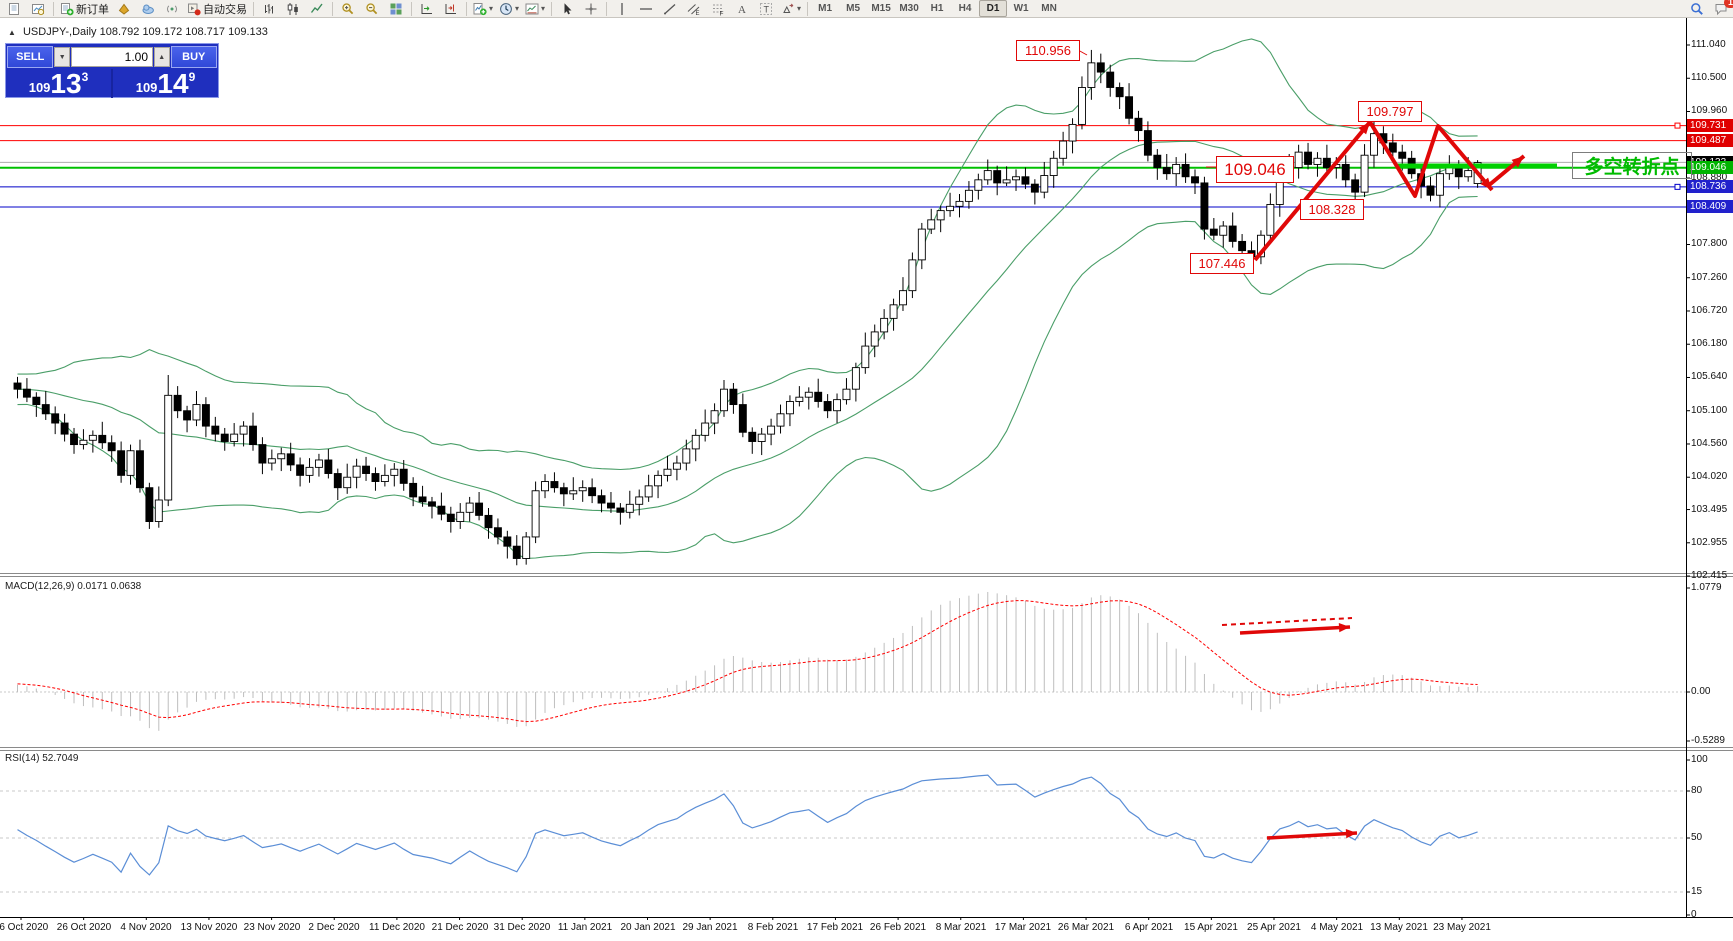 This screenshot has width=1733, height=941. I want to click on zoom-out-button, so click(372, 9).